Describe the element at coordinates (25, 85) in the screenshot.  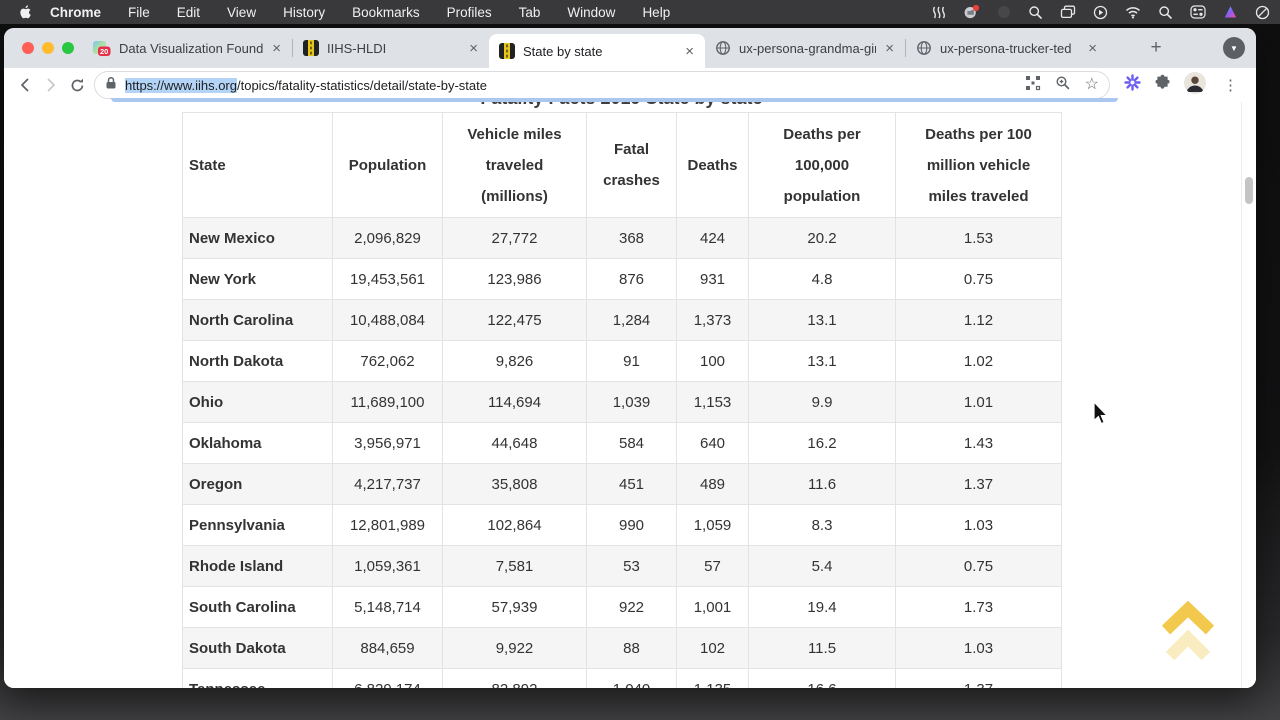
I see `back-button` at that location.